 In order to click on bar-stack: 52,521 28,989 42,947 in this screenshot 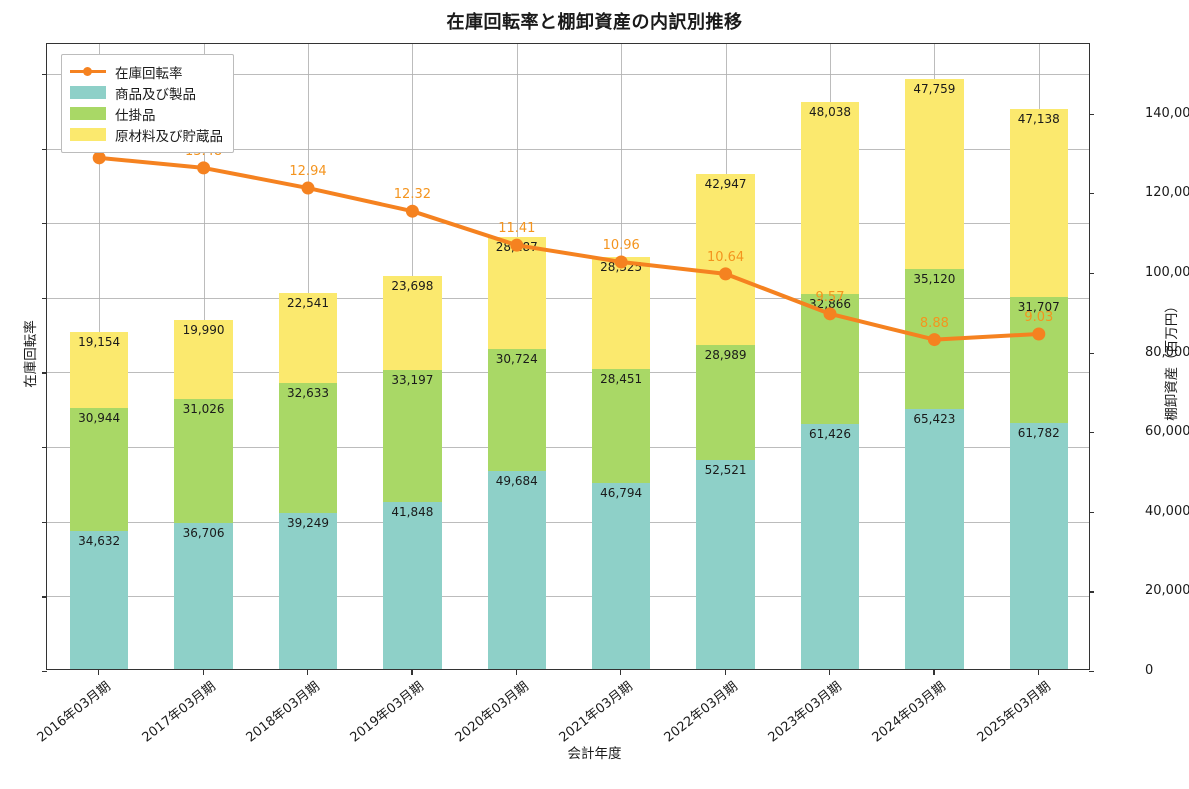, I will do `click(725, 421)`.